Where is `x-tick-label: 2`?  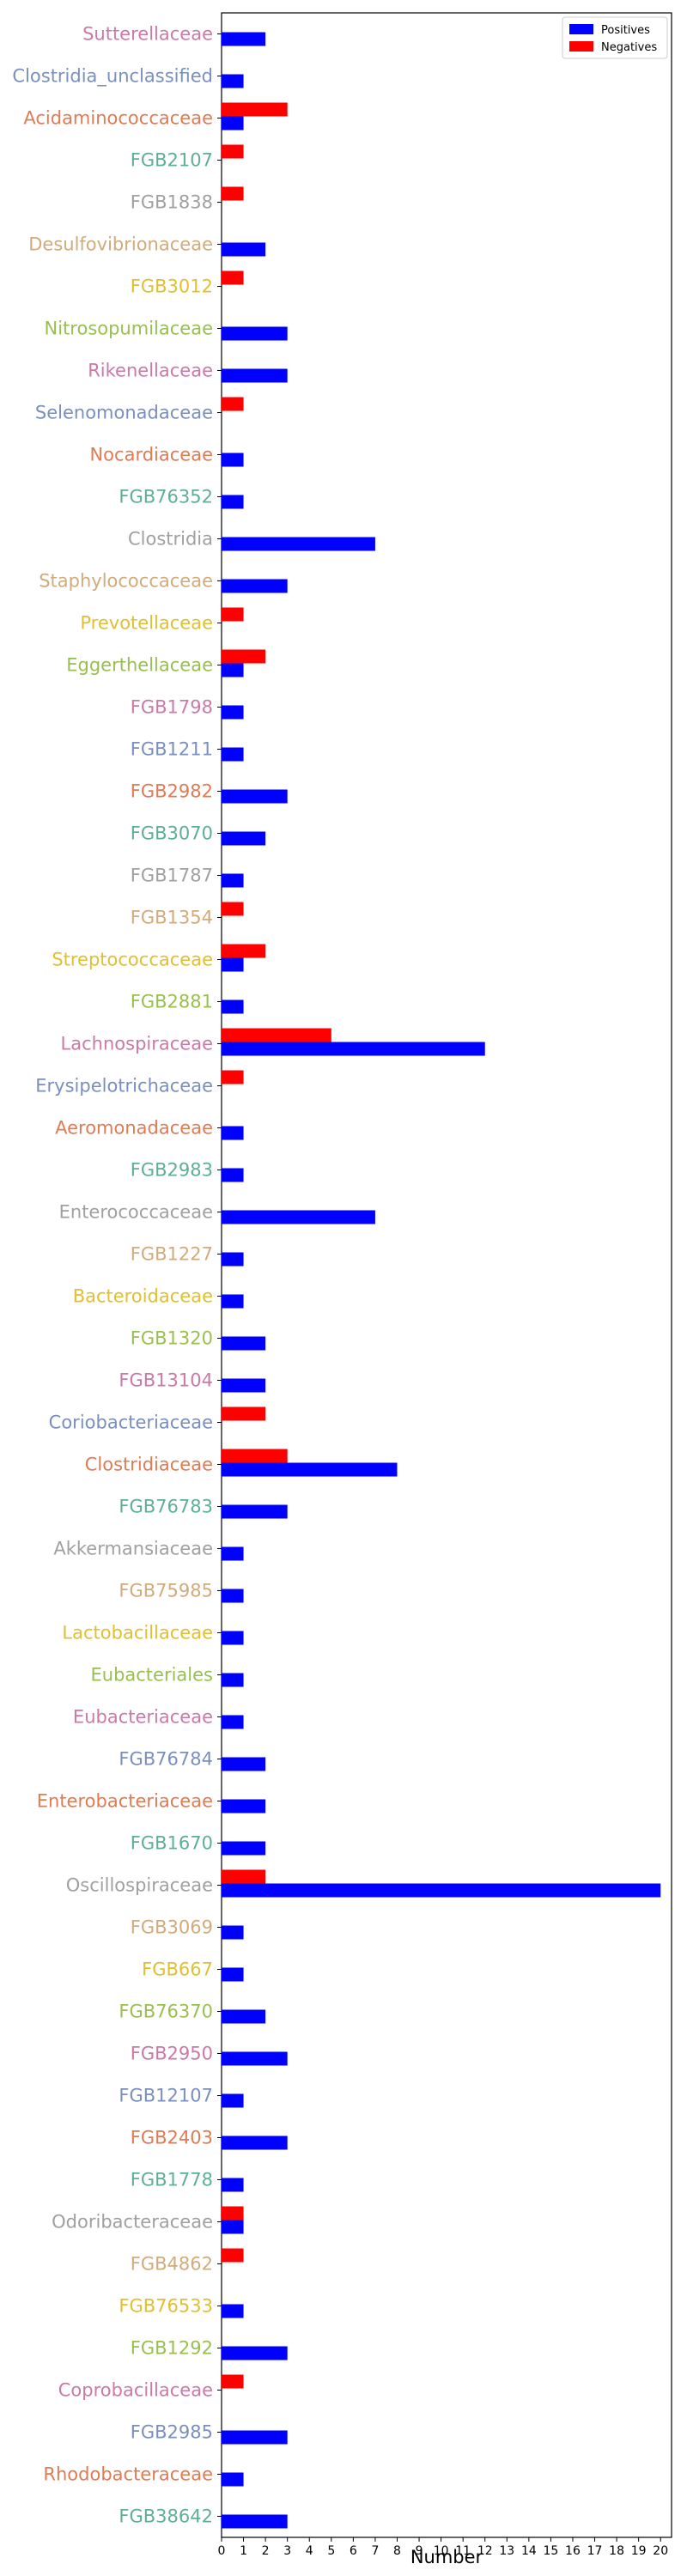
x-tick-label: 2 is located at coordinates (266, 2551).